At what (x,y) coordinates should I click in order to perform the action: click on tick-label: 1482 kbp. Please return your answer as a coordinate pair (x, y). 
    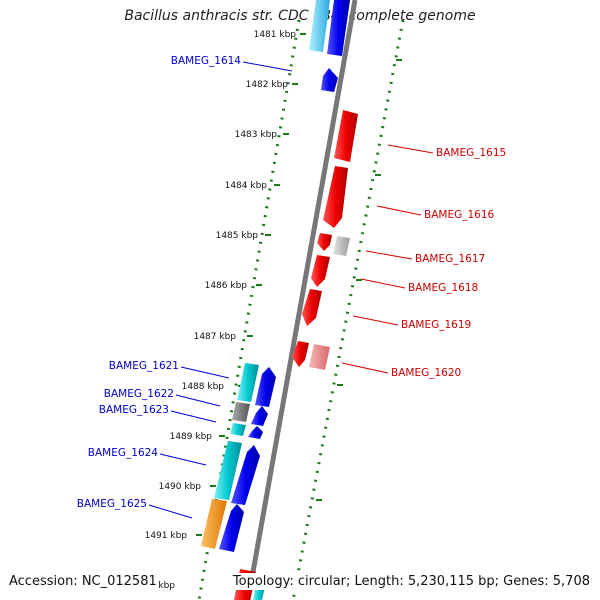
    Looking at the image, I should click on (267, 85).